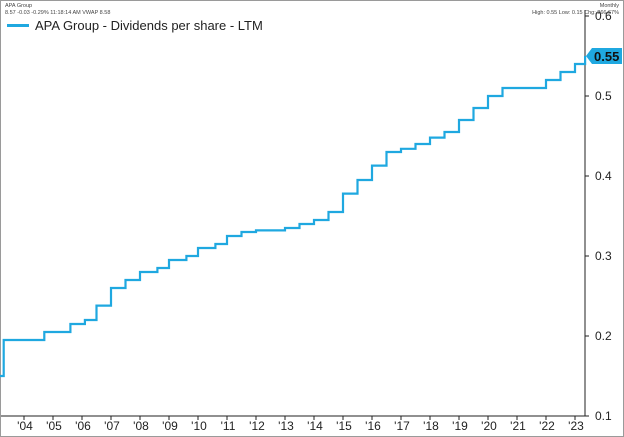 The image size is (624, 437). Describe the element at coordinates (54, 426) in the screenshot. I see `x-tick-label: '05` at that location.